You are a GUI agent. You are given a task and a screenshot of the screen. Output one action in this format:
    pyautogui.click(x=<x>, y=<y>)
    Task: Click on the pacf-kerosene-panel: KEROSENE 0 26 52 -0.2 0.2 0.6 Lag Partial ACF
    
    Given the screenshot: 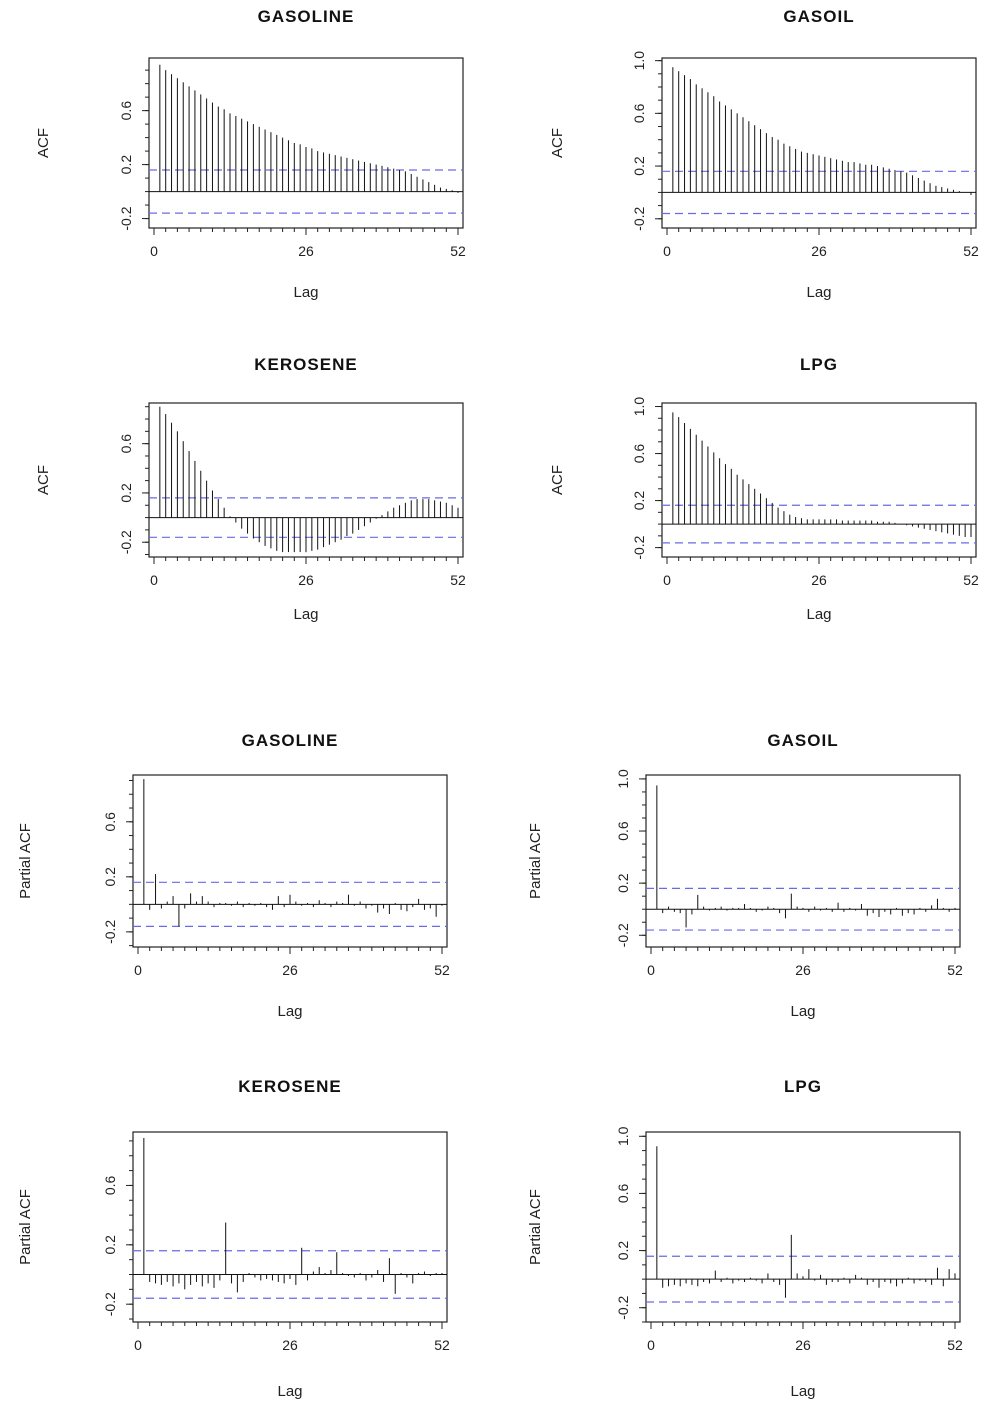 What is the action you would take?
    pyautogui.click(x=233, y=1238)
    